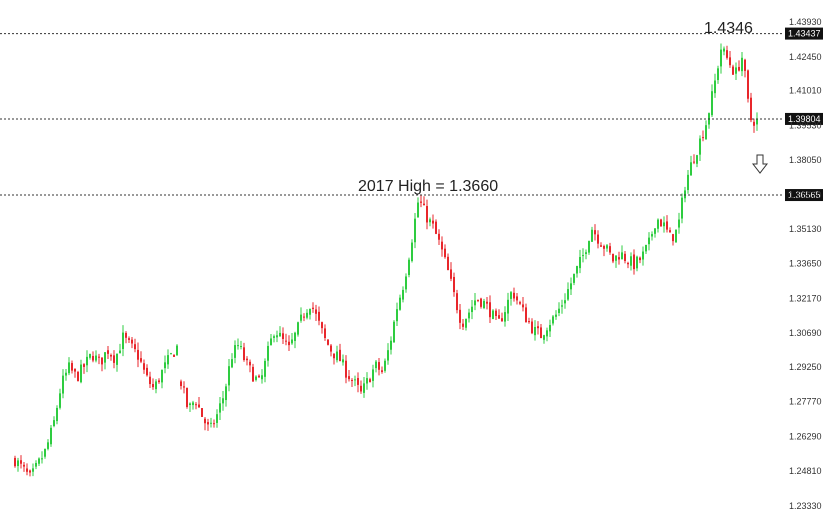 The width and height of the screenshot is (825, 522). What do you see at coordinates (805, 125) in the screenshot?
I see `y-tick-label: 1.39530` at bounding box center [805, 125].